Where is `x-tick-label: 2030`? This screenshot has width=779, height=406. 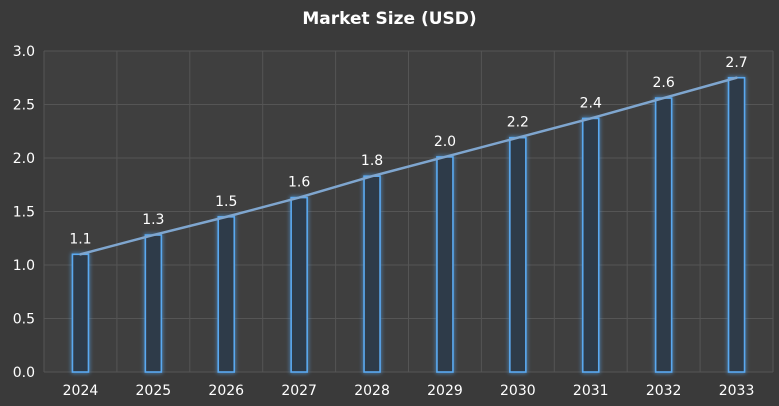 x-tick-label: 2030 is located at coordinates (518, 391).